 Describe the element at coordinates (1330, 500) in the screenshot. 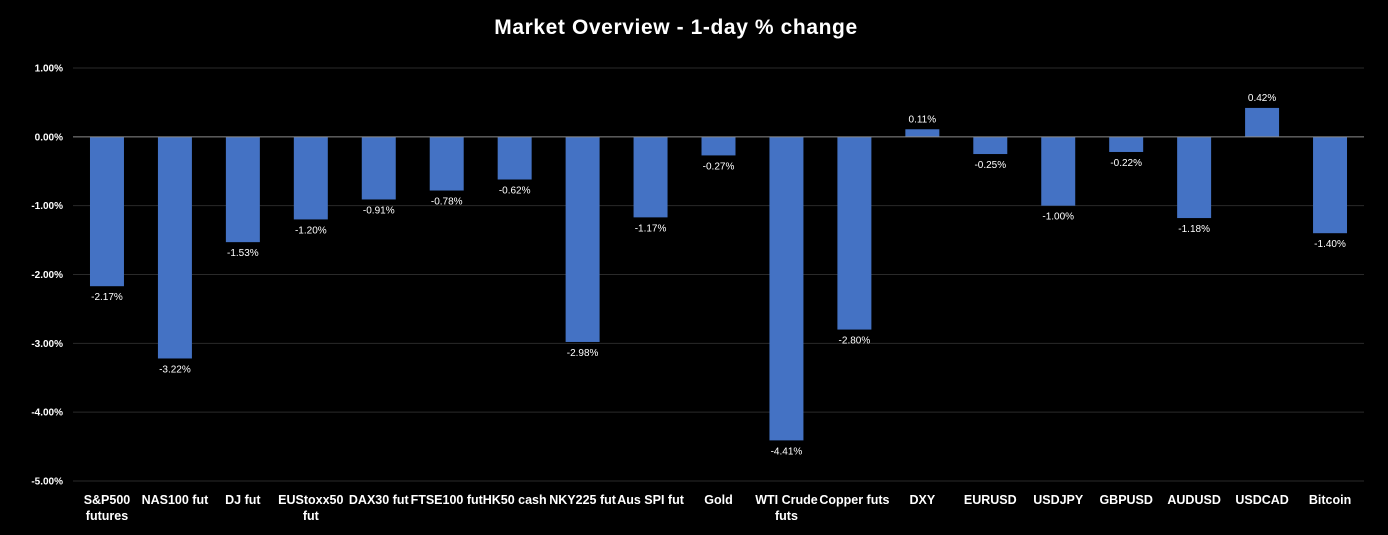

I see `x-tick-label: Bitcoin` at that location.